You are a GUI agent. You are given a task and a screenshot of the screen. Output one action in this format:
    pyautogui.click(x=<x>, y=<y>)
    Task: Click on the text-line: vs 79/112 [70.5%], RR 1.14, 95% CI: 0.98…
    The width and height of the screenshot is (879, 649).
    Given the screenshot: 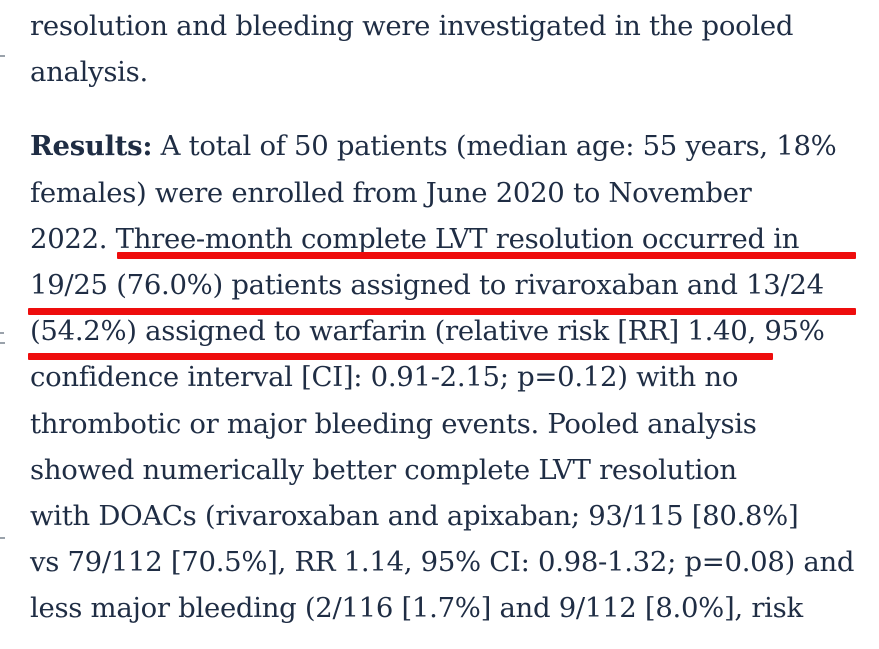 What is the action you would take?
    pyautogui.click(x=442, y=562)
    